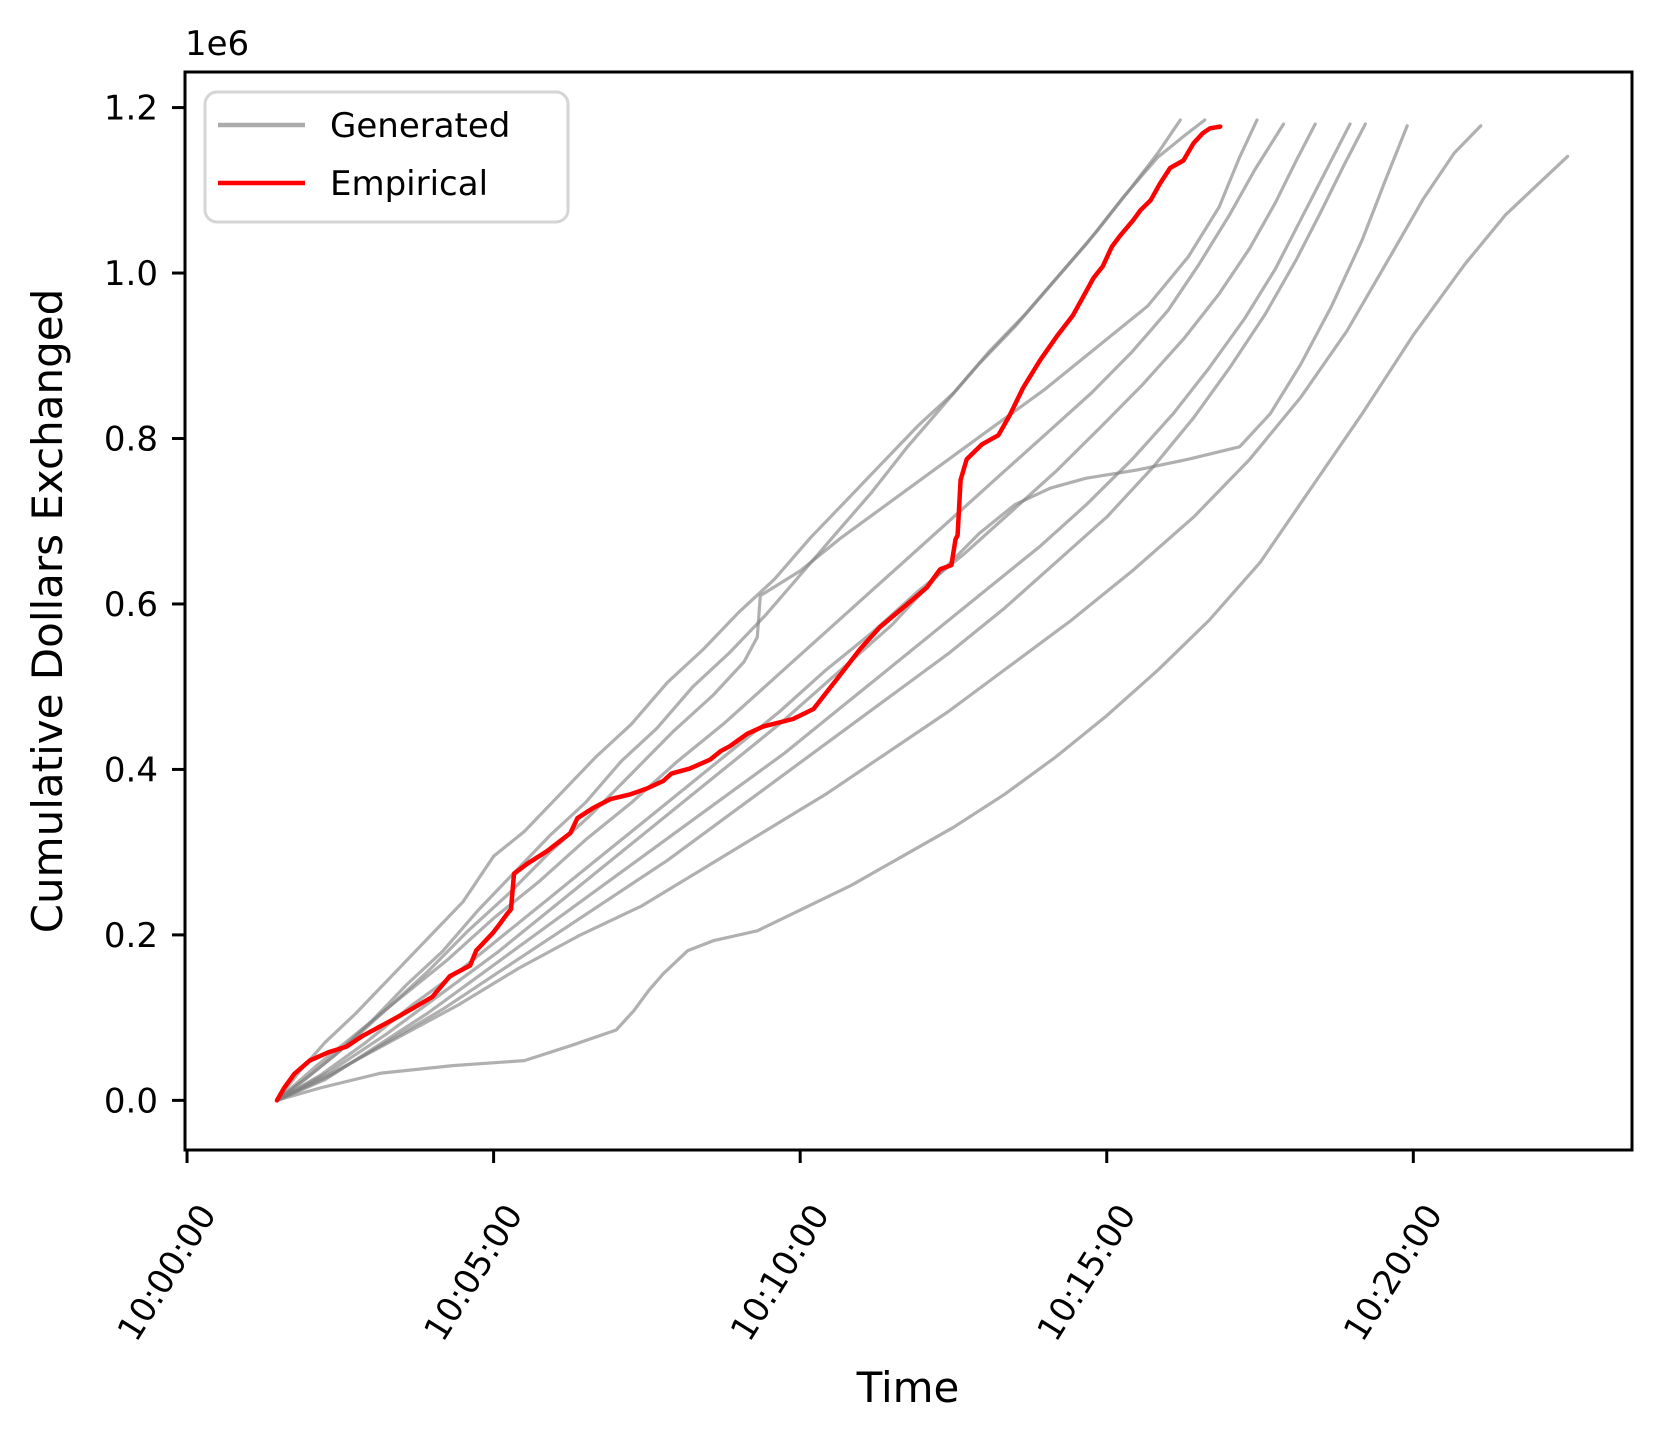  I want to click on x-tick-label: 10:05:00, so click(473, 1273).